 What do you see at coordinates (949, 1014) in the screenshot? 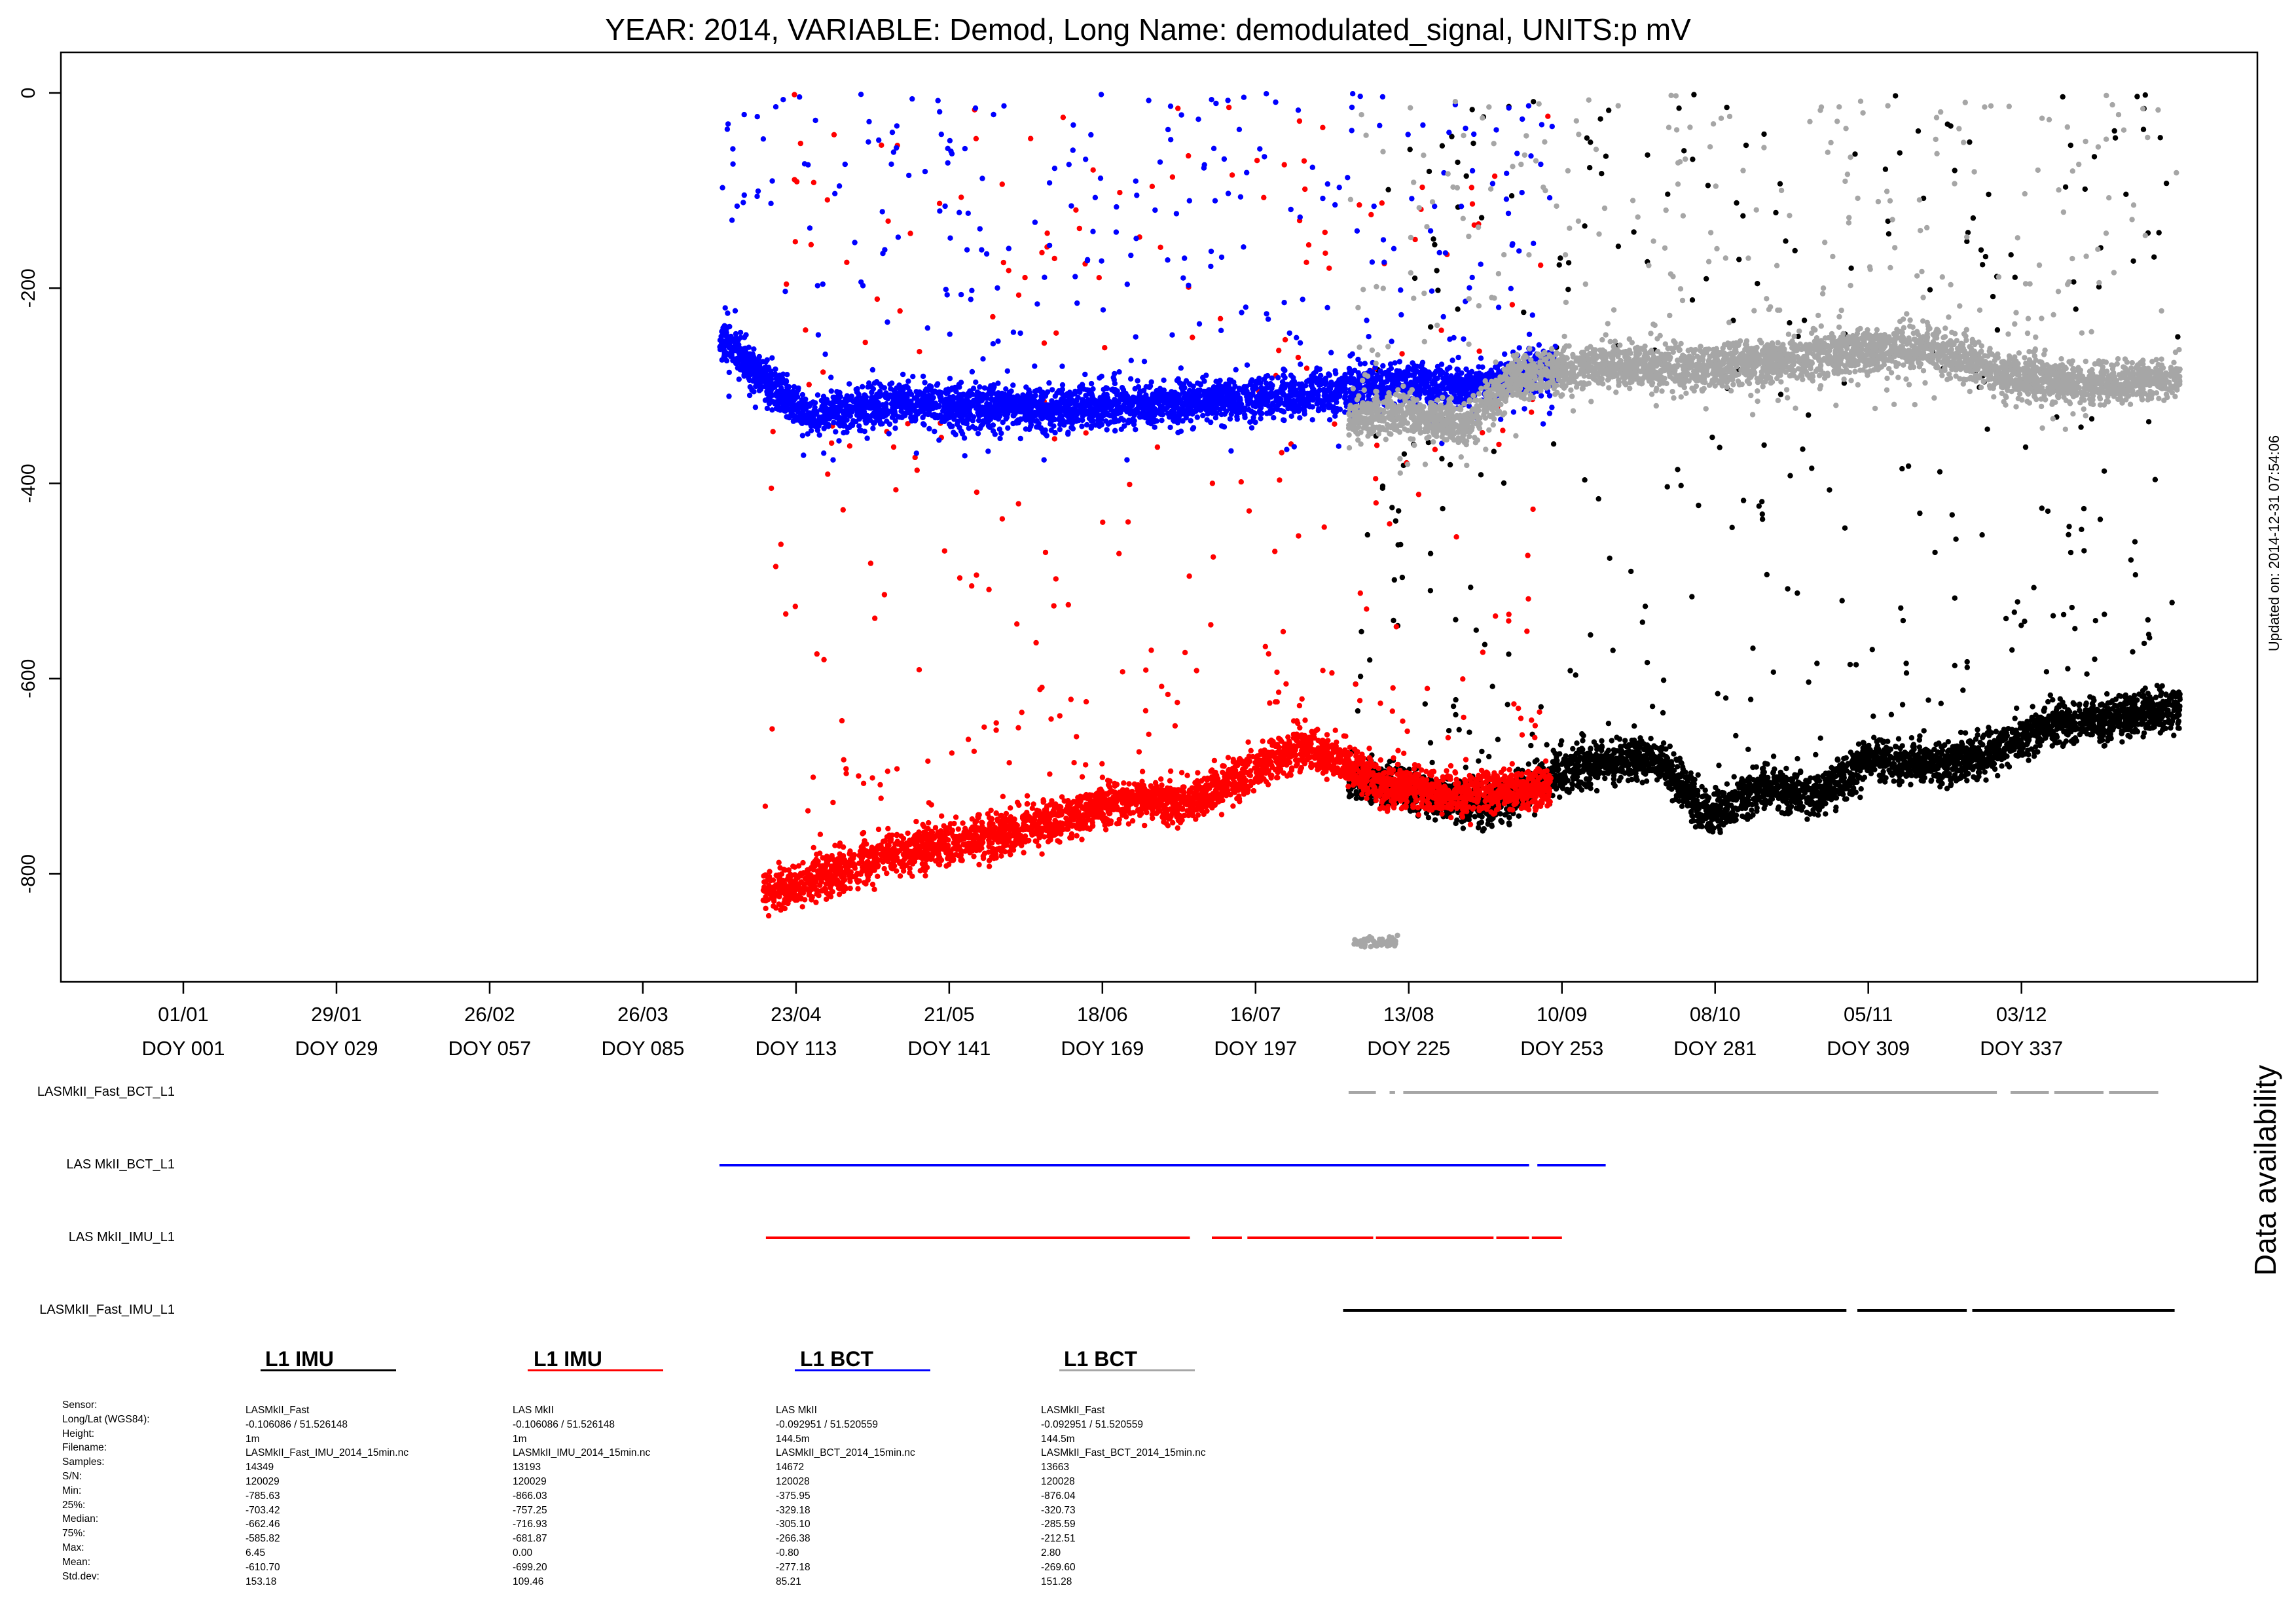
I see `x-tick-date: 21/05` at bounding box center [949, 1014].